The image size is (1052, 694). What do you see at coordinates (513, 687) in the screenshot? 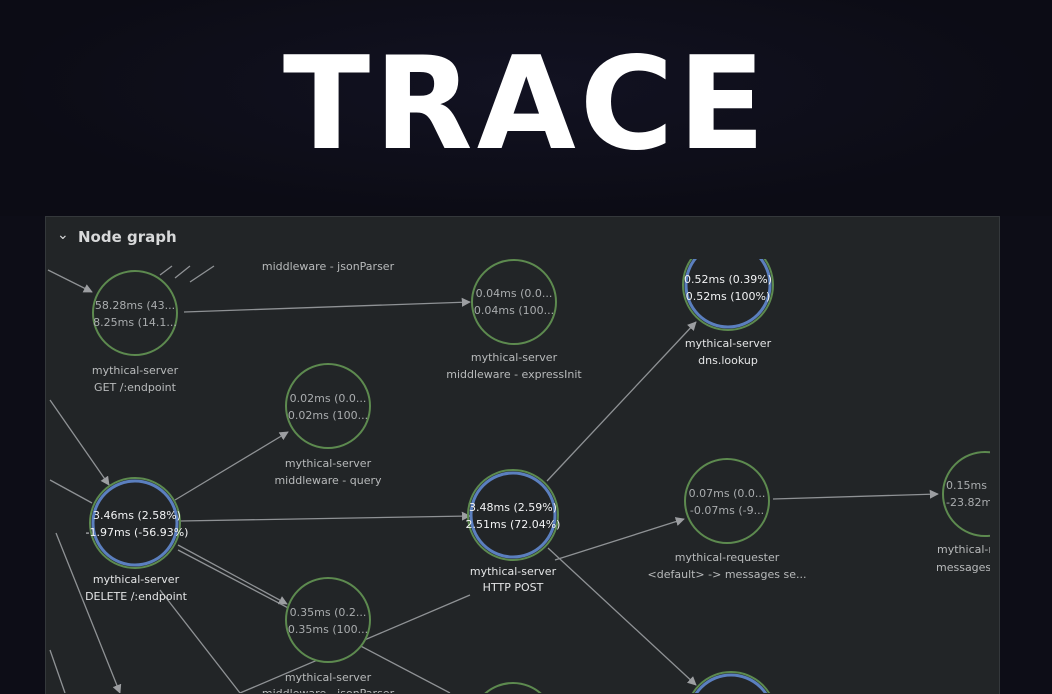
I see `node-partial-bottom-center` at bounding box center [513, 687].